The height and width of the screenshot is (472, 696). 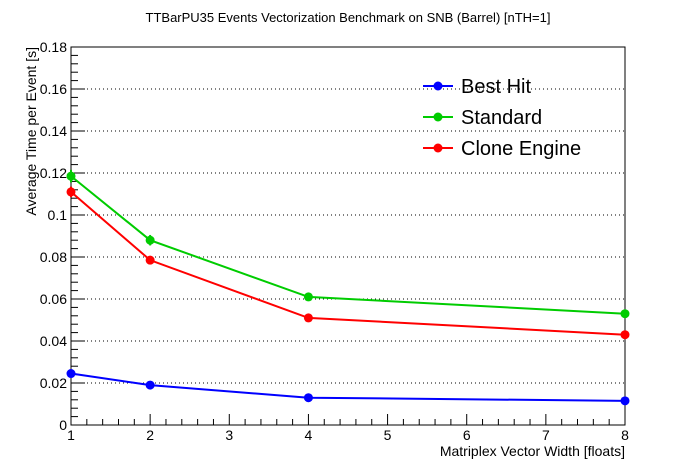 I want to click on y-tick-label: 0.08, so click(x=53, y=257).